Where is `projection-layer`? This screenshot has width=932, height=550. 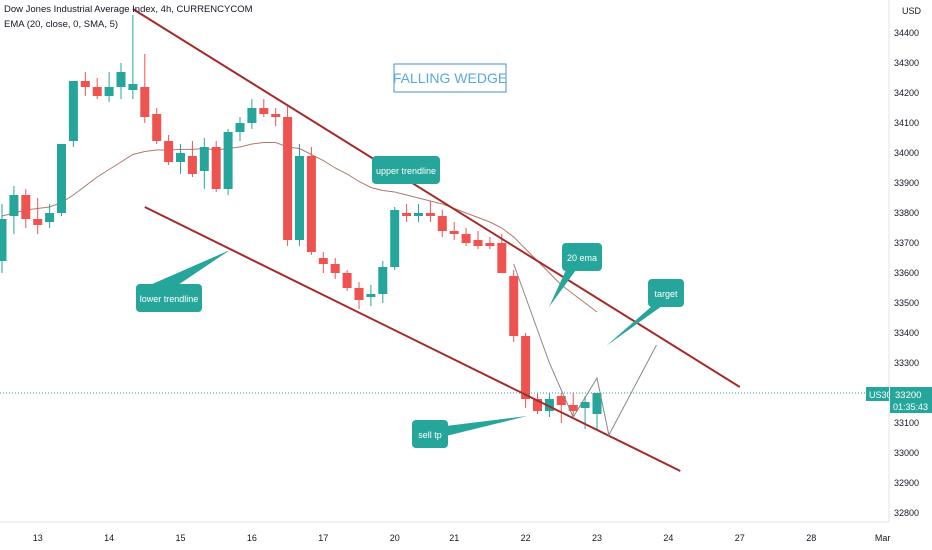 projection-layer is located at coordinates (585, 350).